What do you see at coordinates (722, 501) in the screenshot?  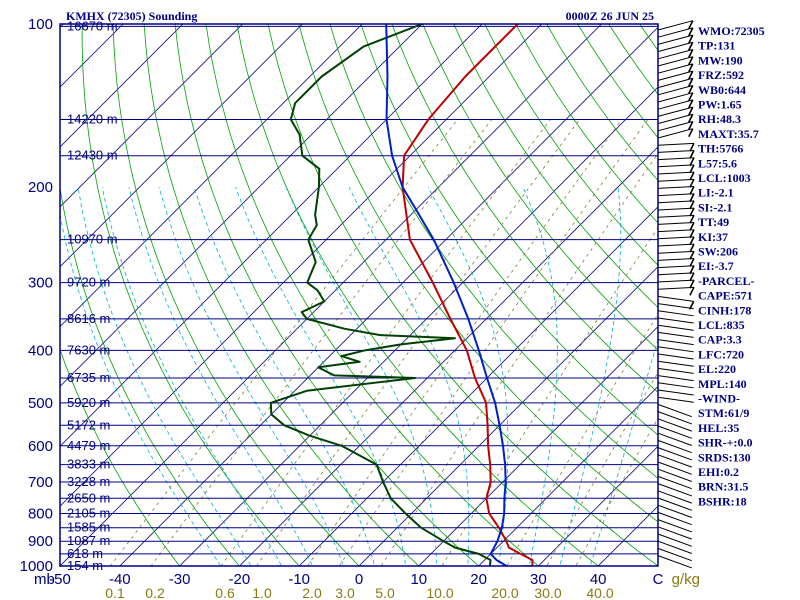 I see `index-value: BSHR:18` at bounding box center [722, 501].